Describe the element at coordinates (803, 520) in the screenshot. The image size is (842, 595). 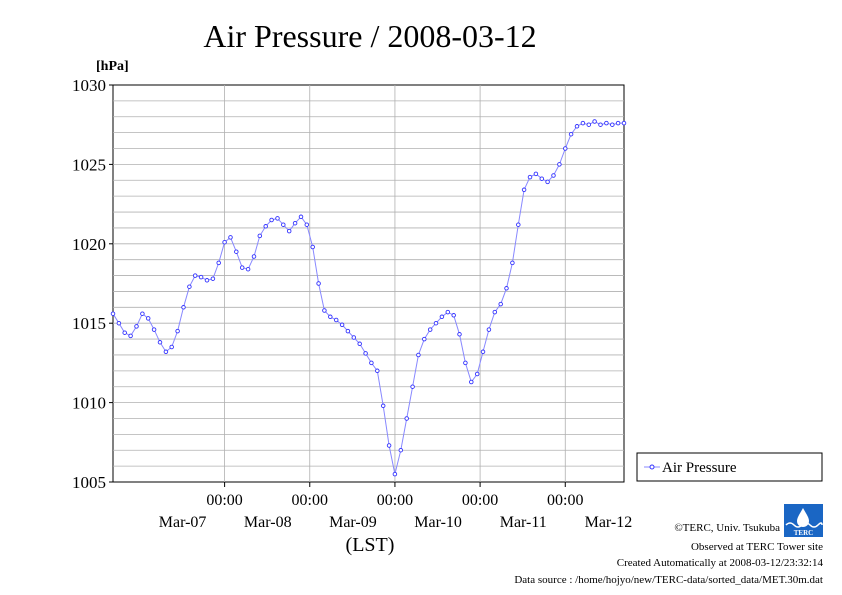
I see `terc-logo: TERC` at that location.